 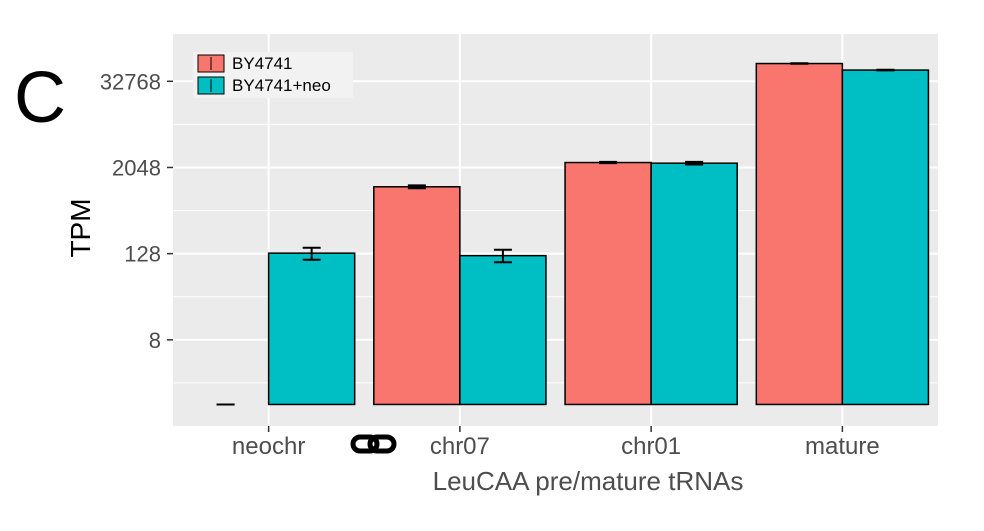 I want to click on x-tick-label: mature, so click(x=842, y=446).